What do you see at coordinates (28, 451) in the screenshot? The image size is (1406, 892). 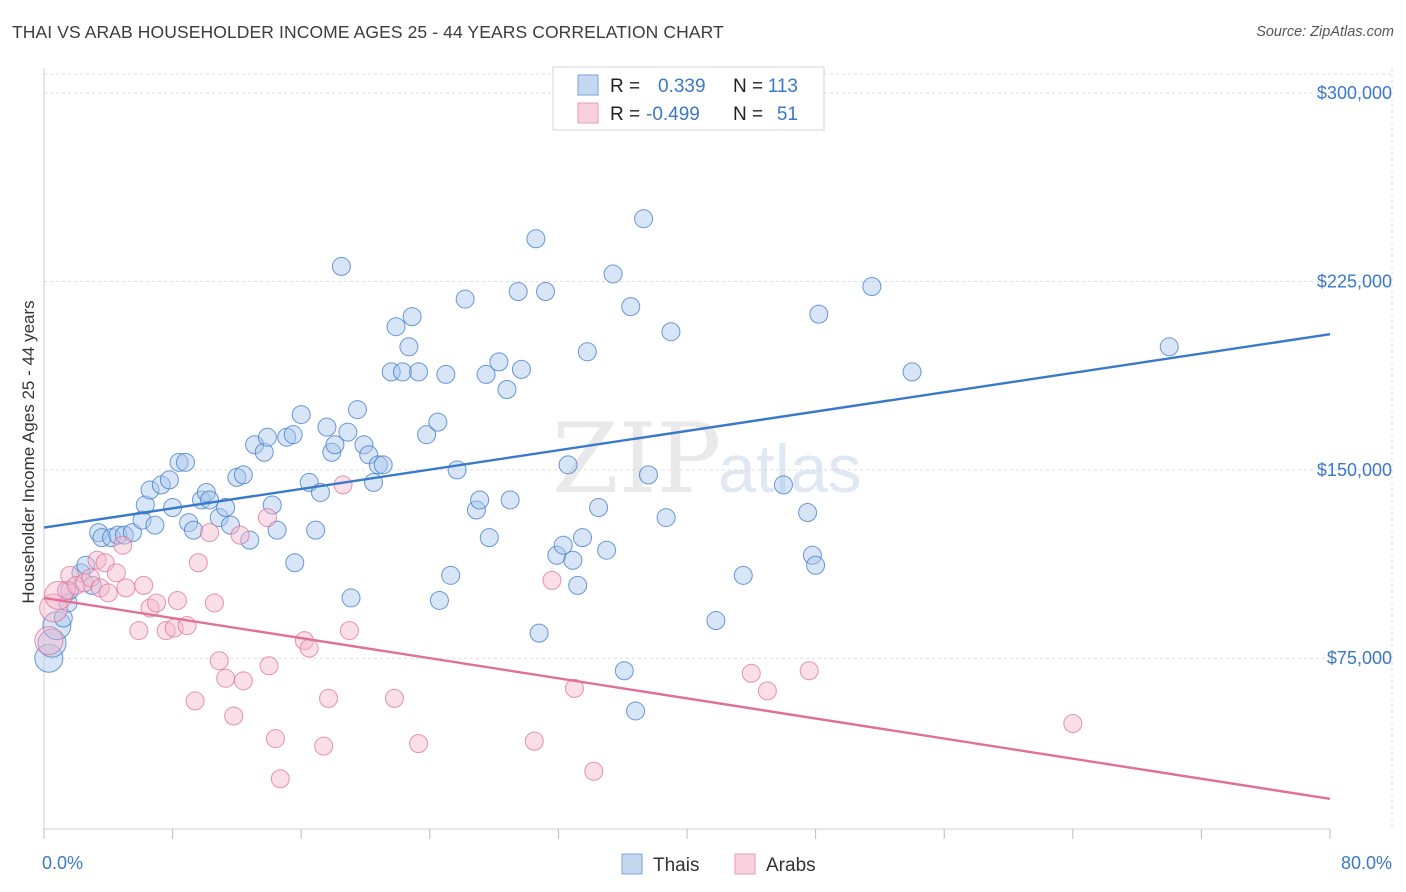 I see `y-axis-title: Householder Income Ages 25 - 44 years` at bounding box center [28, 451].